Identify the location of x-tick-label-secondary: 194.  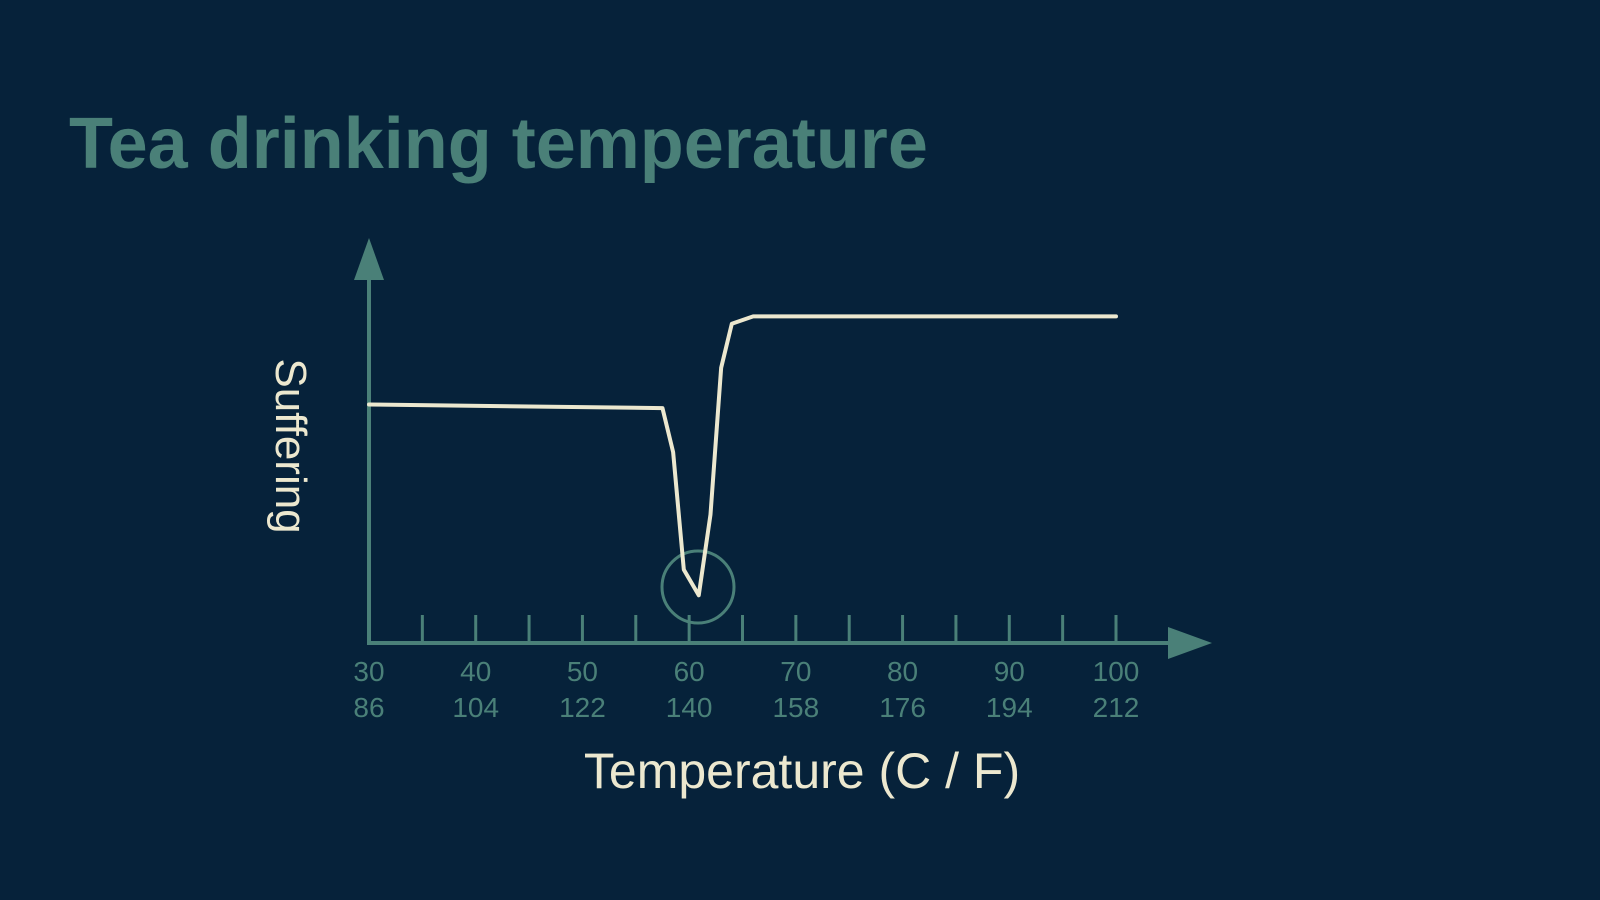
(1009, 707).